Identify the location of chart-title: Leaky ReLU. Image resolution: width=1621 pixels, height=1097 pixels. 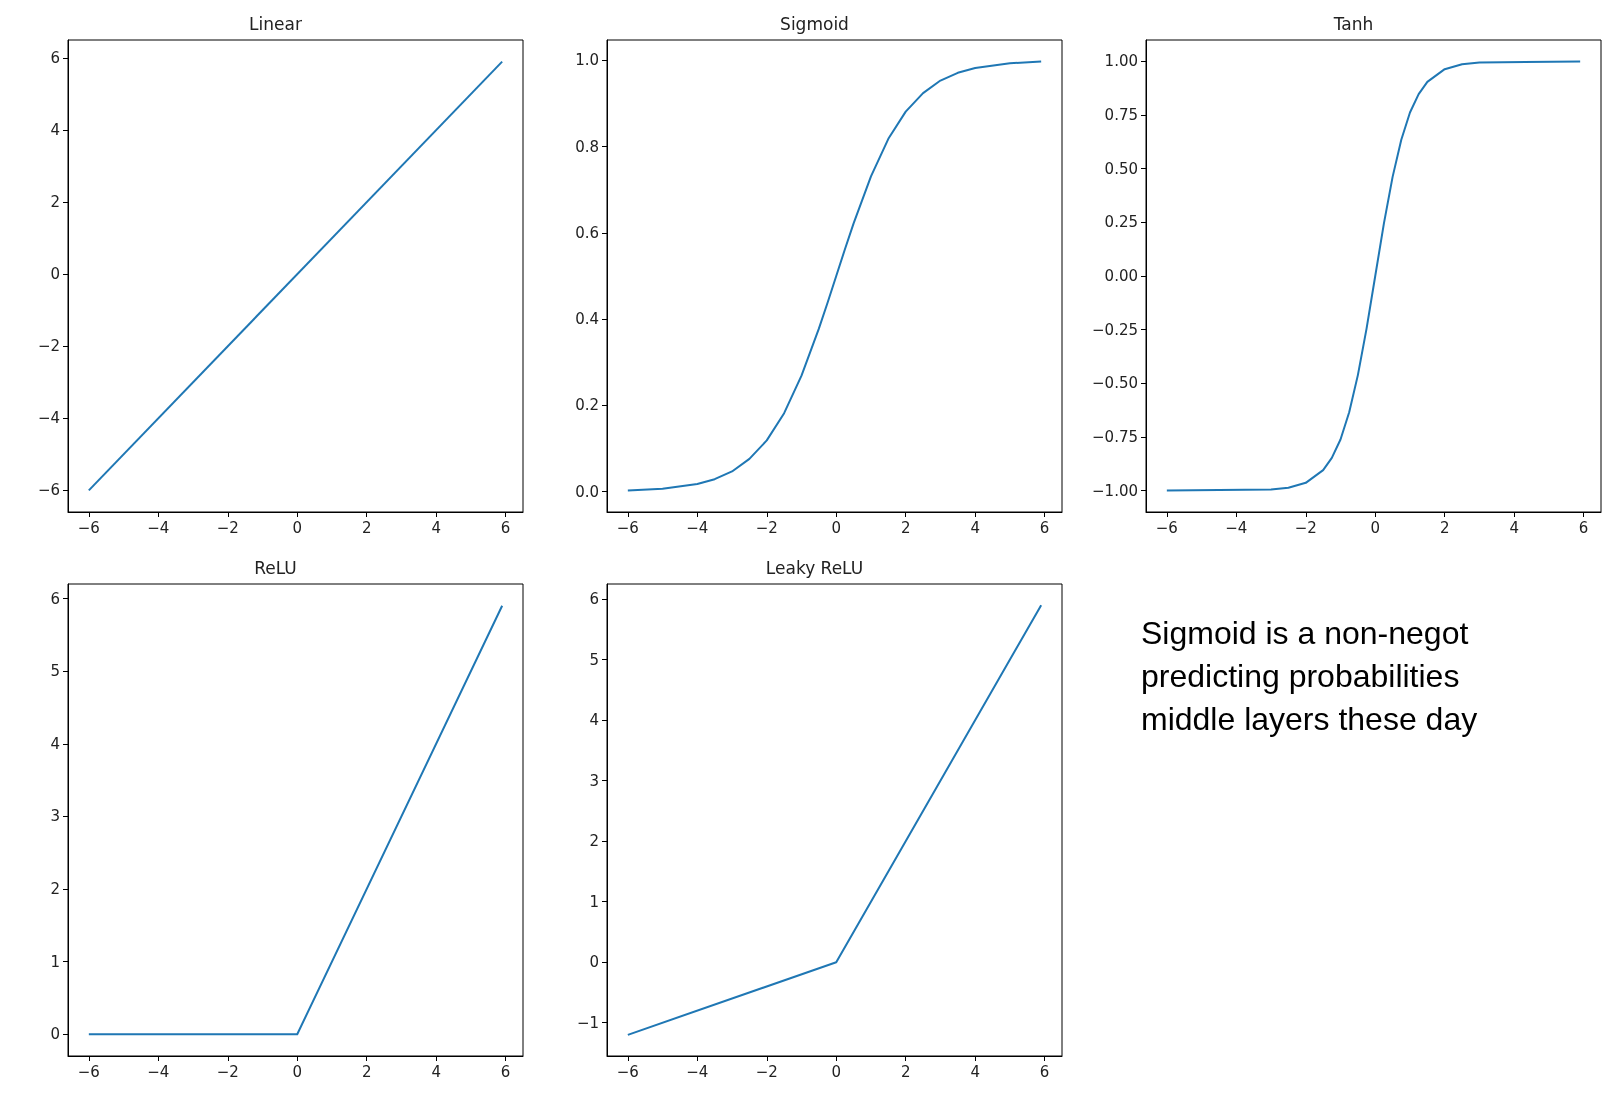
(814, 567).